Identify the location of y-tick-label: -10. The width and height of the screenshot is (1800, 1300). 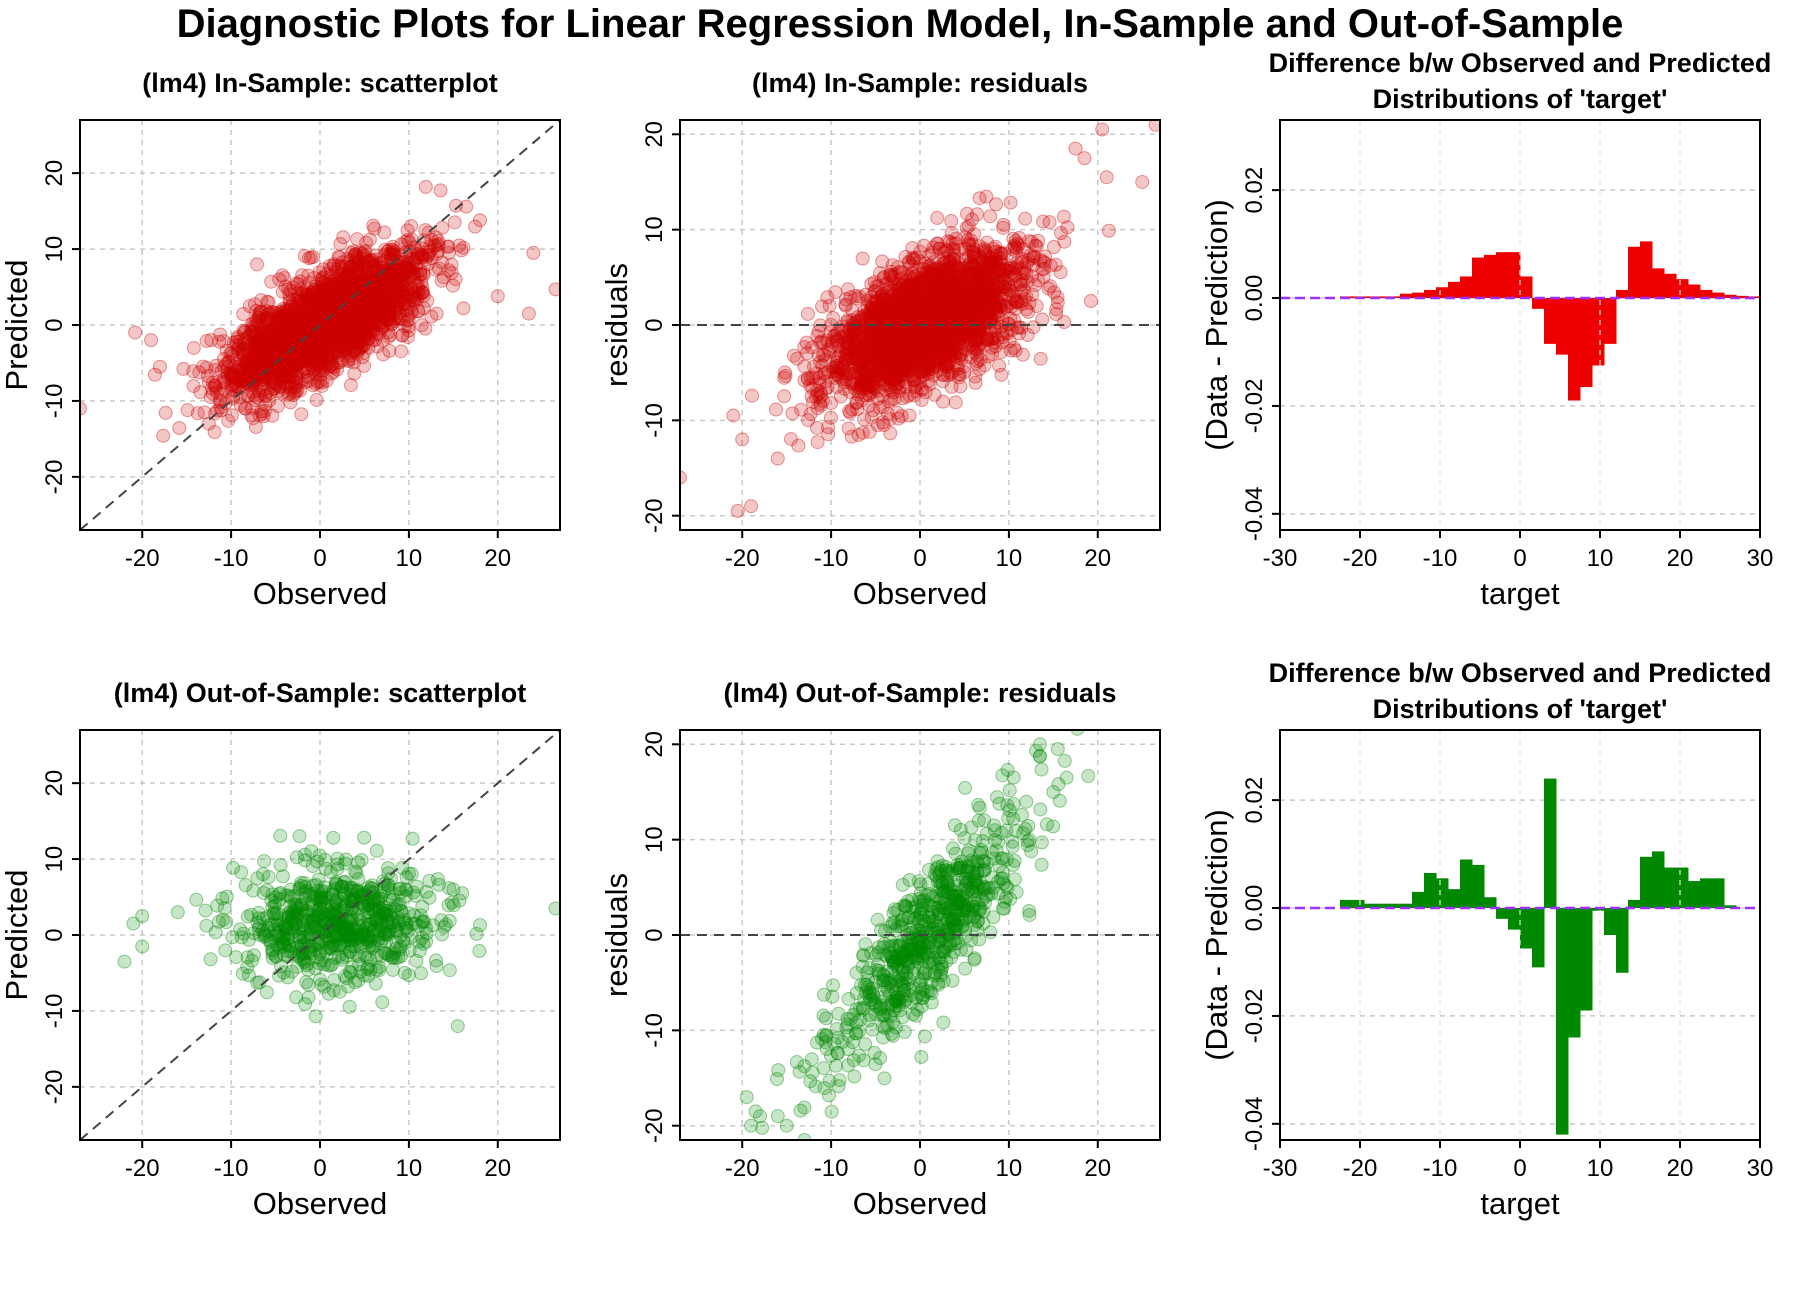
(54, 401).